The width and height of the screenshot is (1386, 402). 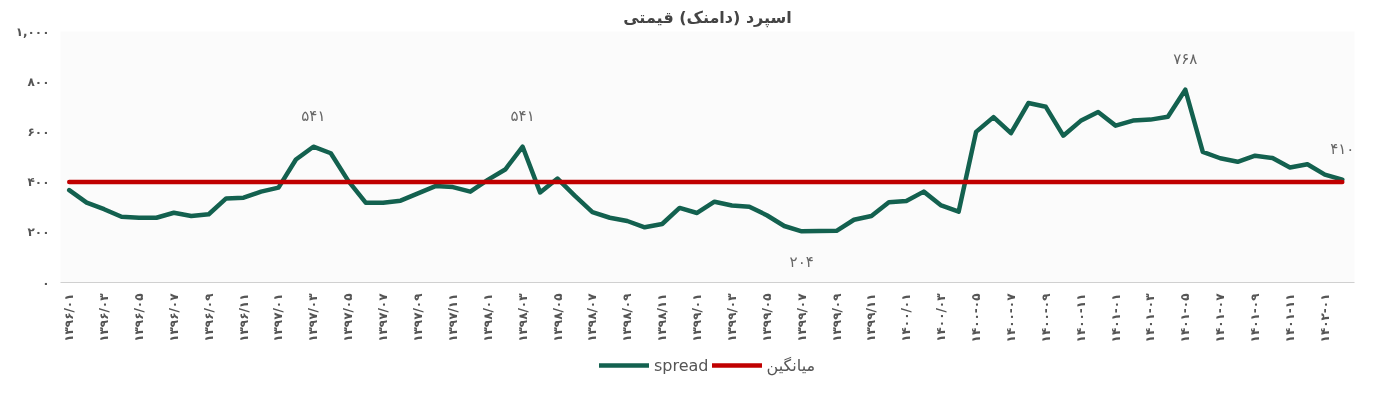 What do you see at coordinates (906, 317) in the screenshot?
I see `x-tick-label: ۱۴۰۰/۰۱` at bounding box center [906, 317].